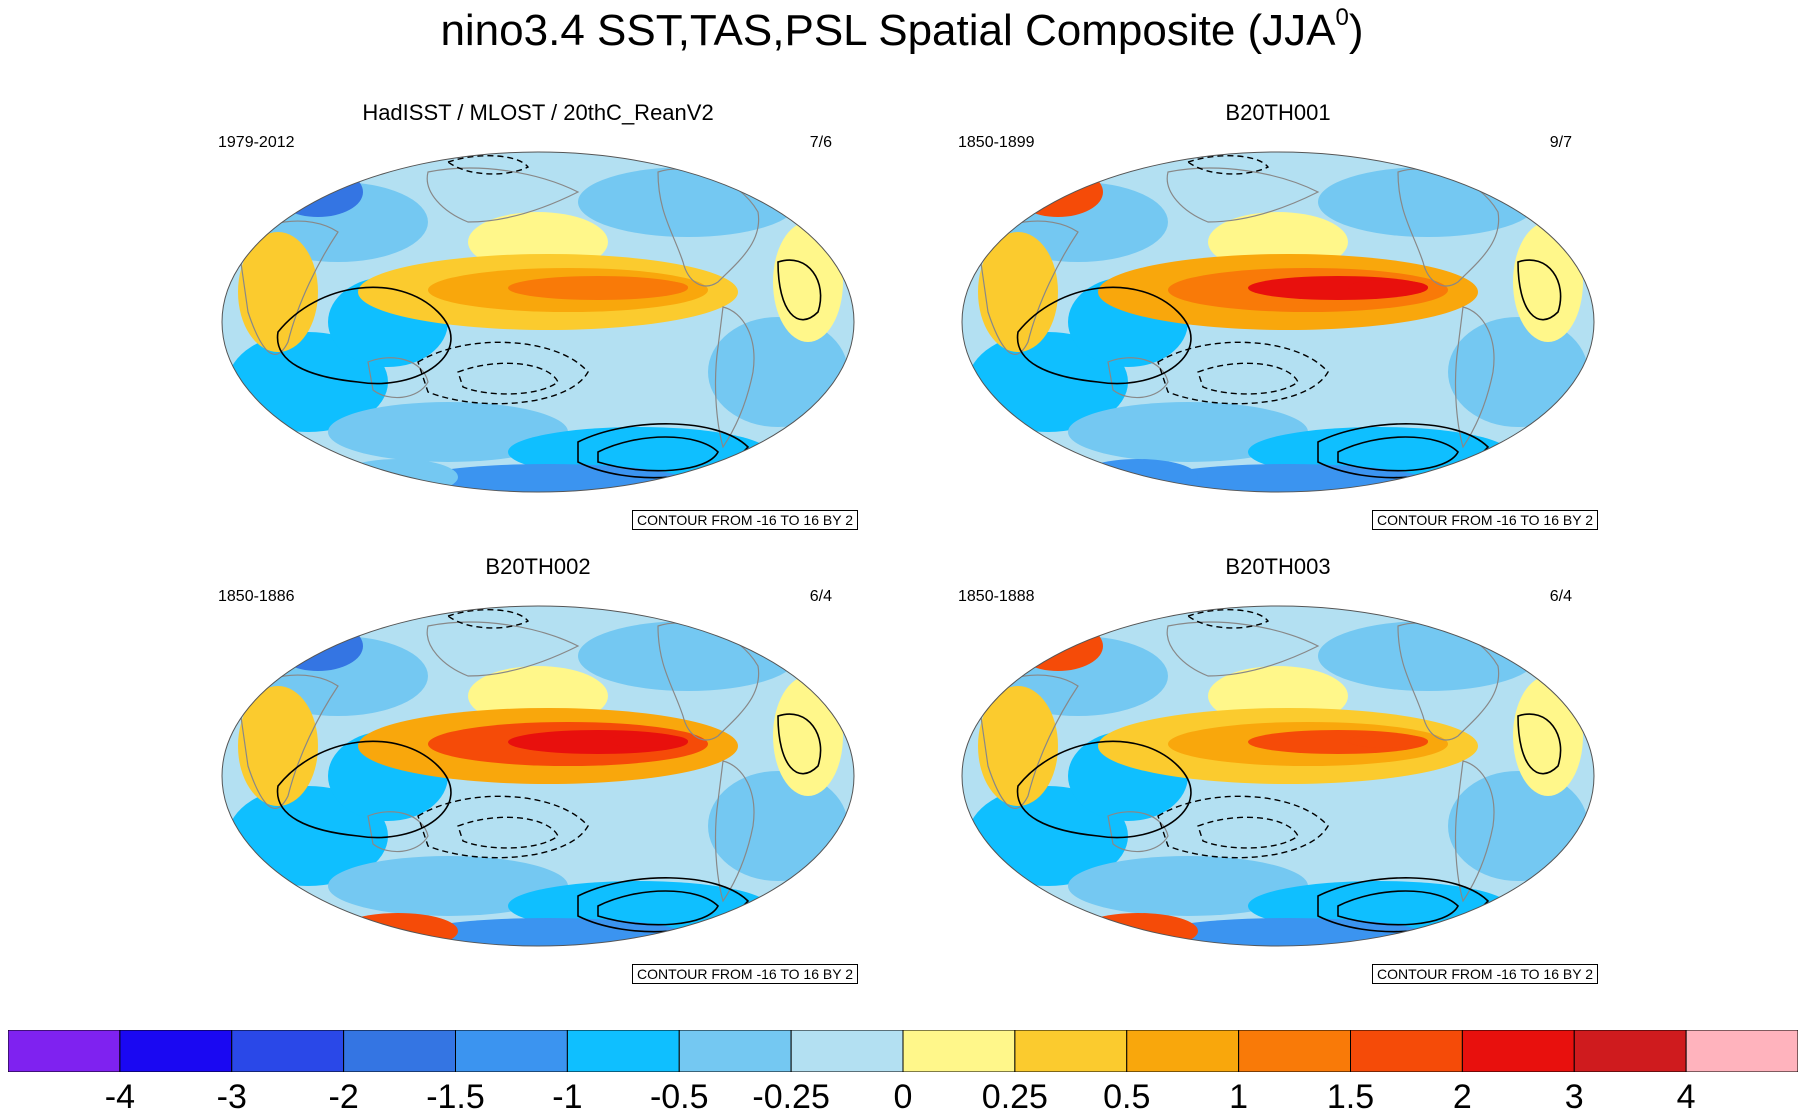 This screenshot has height=1118, width=1804. Describe the element at coordinates (1350, 1097) in the screenshot. I see `colorbar-tick-label: 1.5` at that location.